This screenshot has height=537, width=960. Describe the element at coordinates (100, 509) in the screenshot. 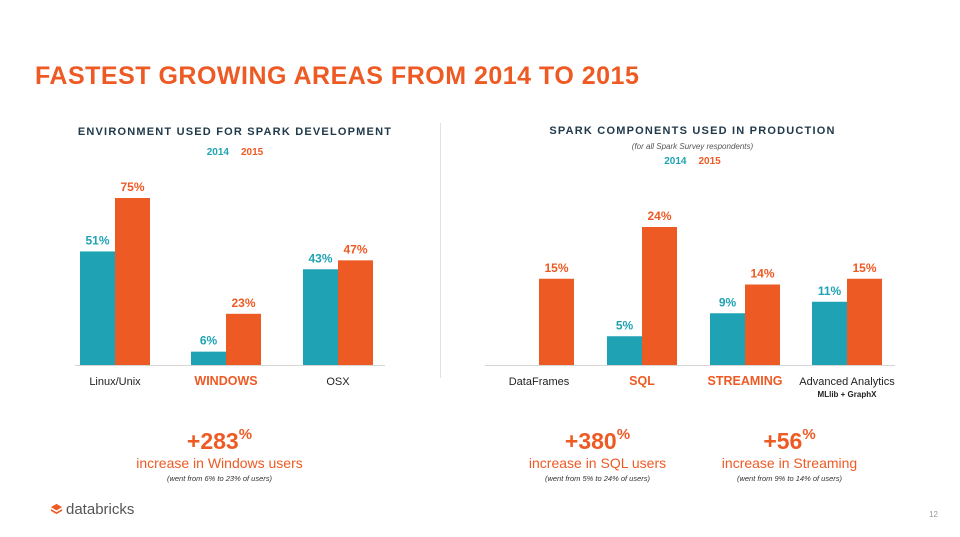

I see `logo-text: databricks` at that location.